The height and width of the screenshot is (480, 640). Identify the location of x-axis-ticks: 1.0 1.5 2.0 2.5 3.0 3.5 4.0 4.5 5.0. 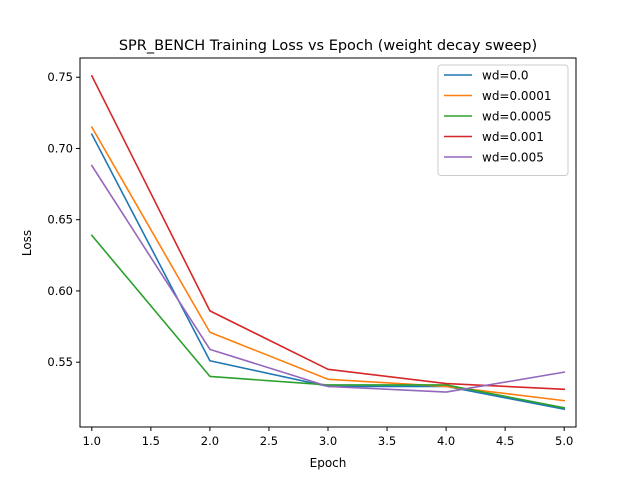
(328, 437).